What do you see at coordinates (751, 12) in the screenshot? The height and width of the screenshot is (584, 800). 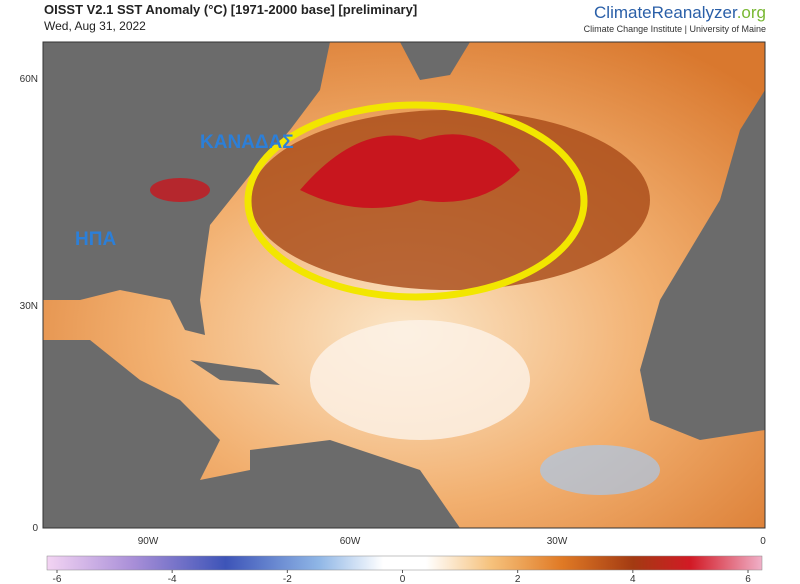 I see `brand-suffix: .org` at bounding box center [751, 12].